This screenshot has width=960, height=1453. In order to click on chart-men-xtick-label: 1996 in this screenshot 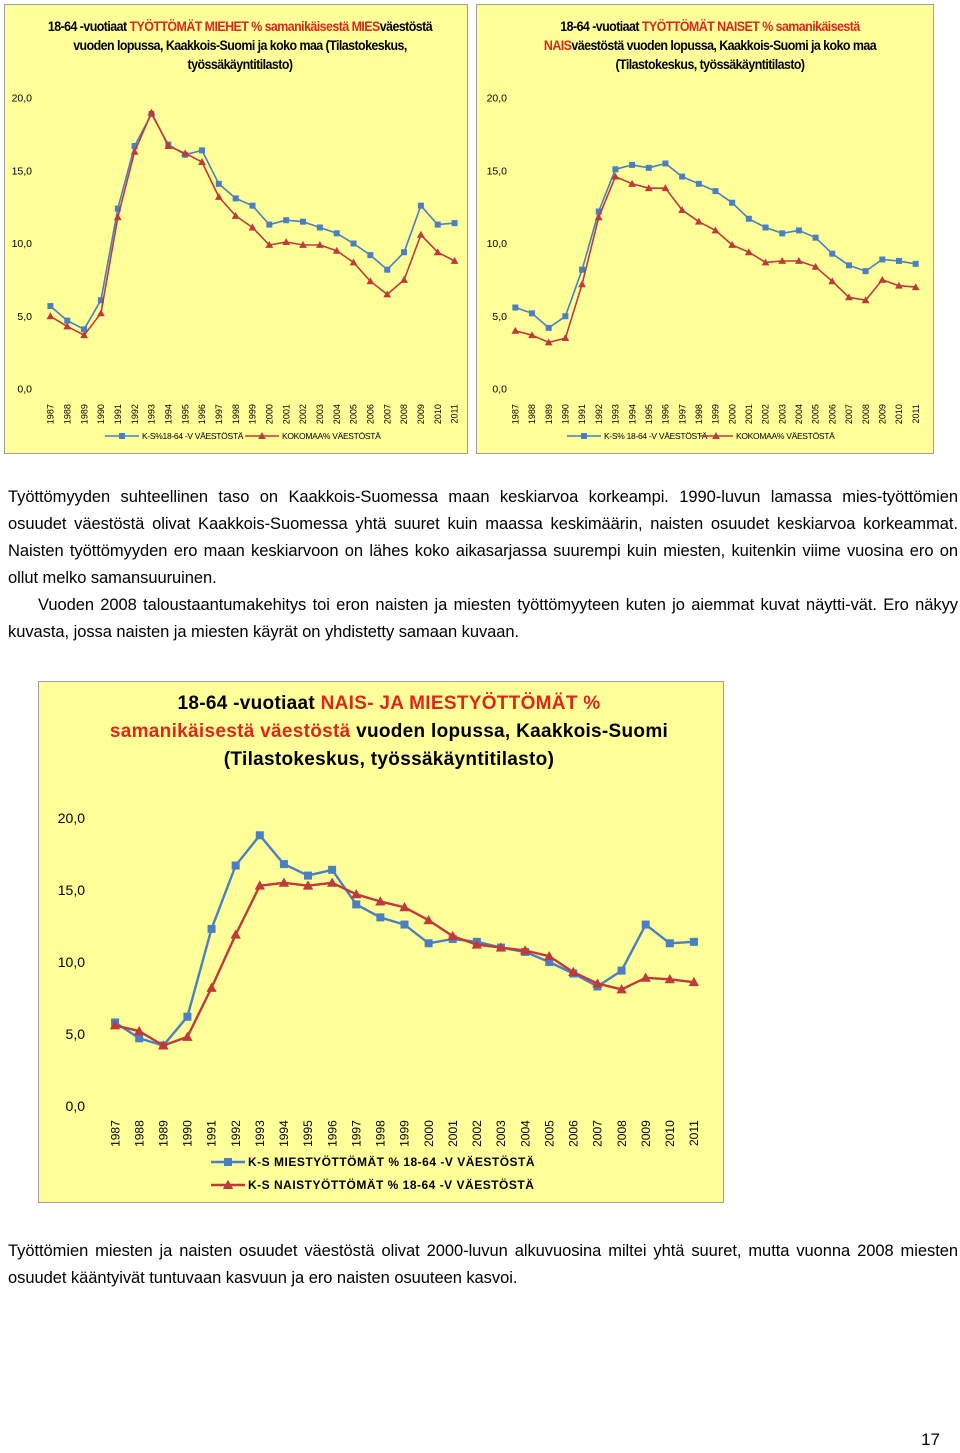, I will do `click(202, 414)`.